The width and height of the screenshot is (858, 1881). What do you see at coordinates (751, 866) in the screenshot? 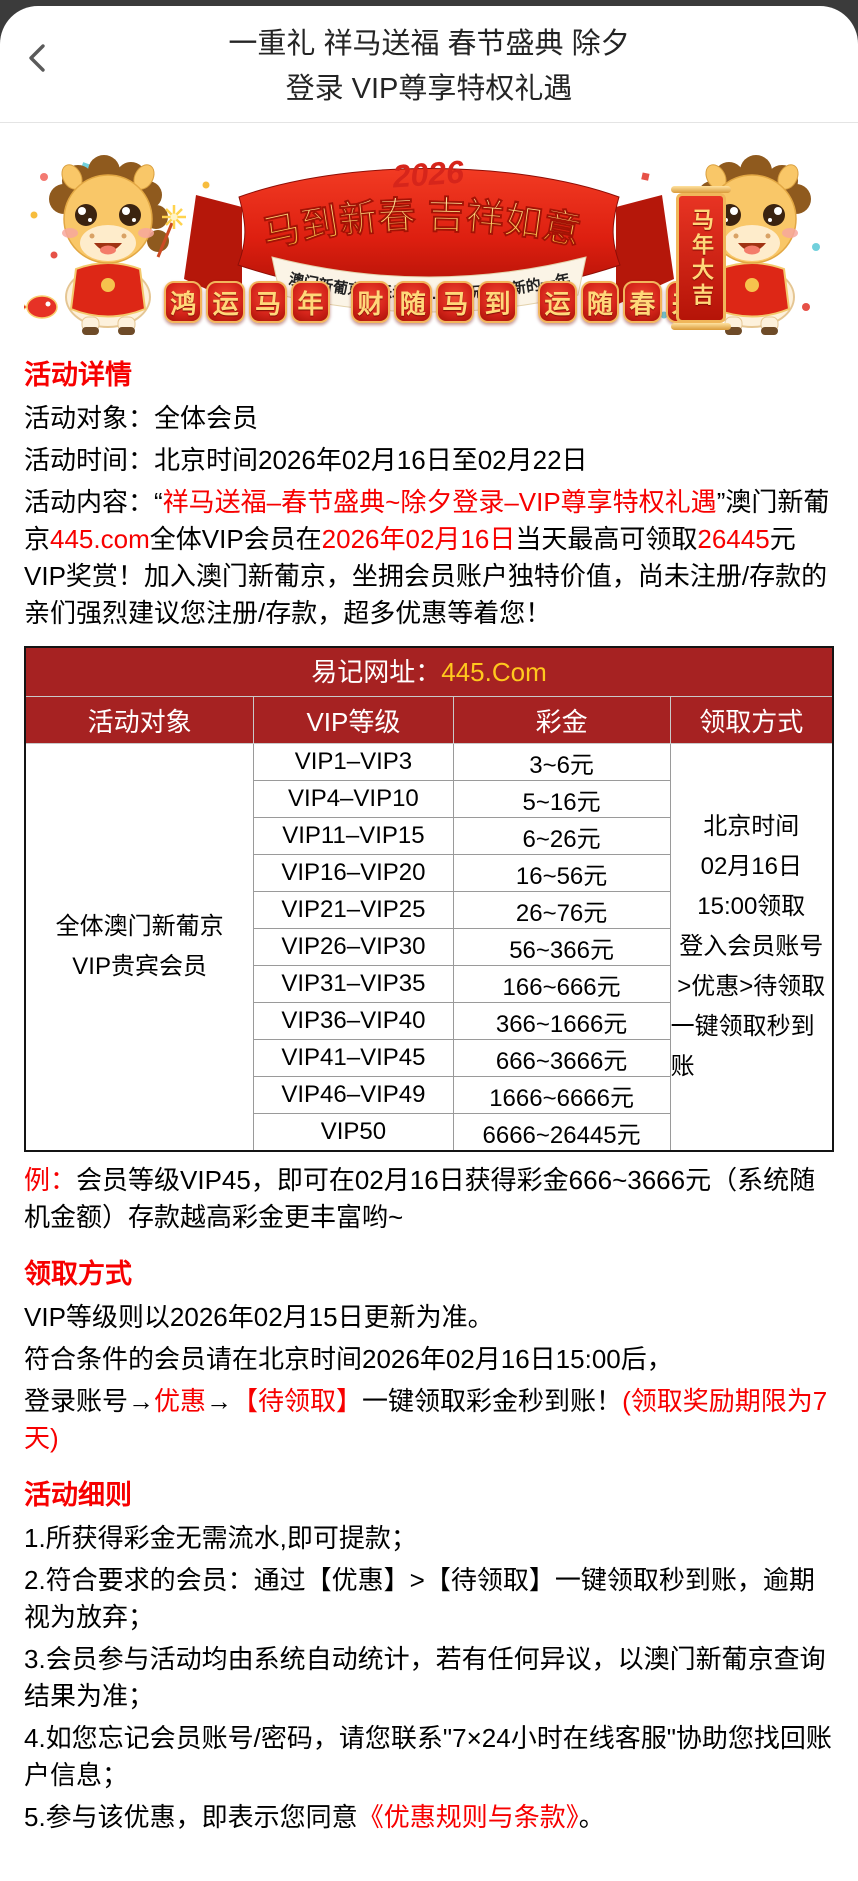
I see `claim-line: 02月16日` at bounding box center [751, 866].